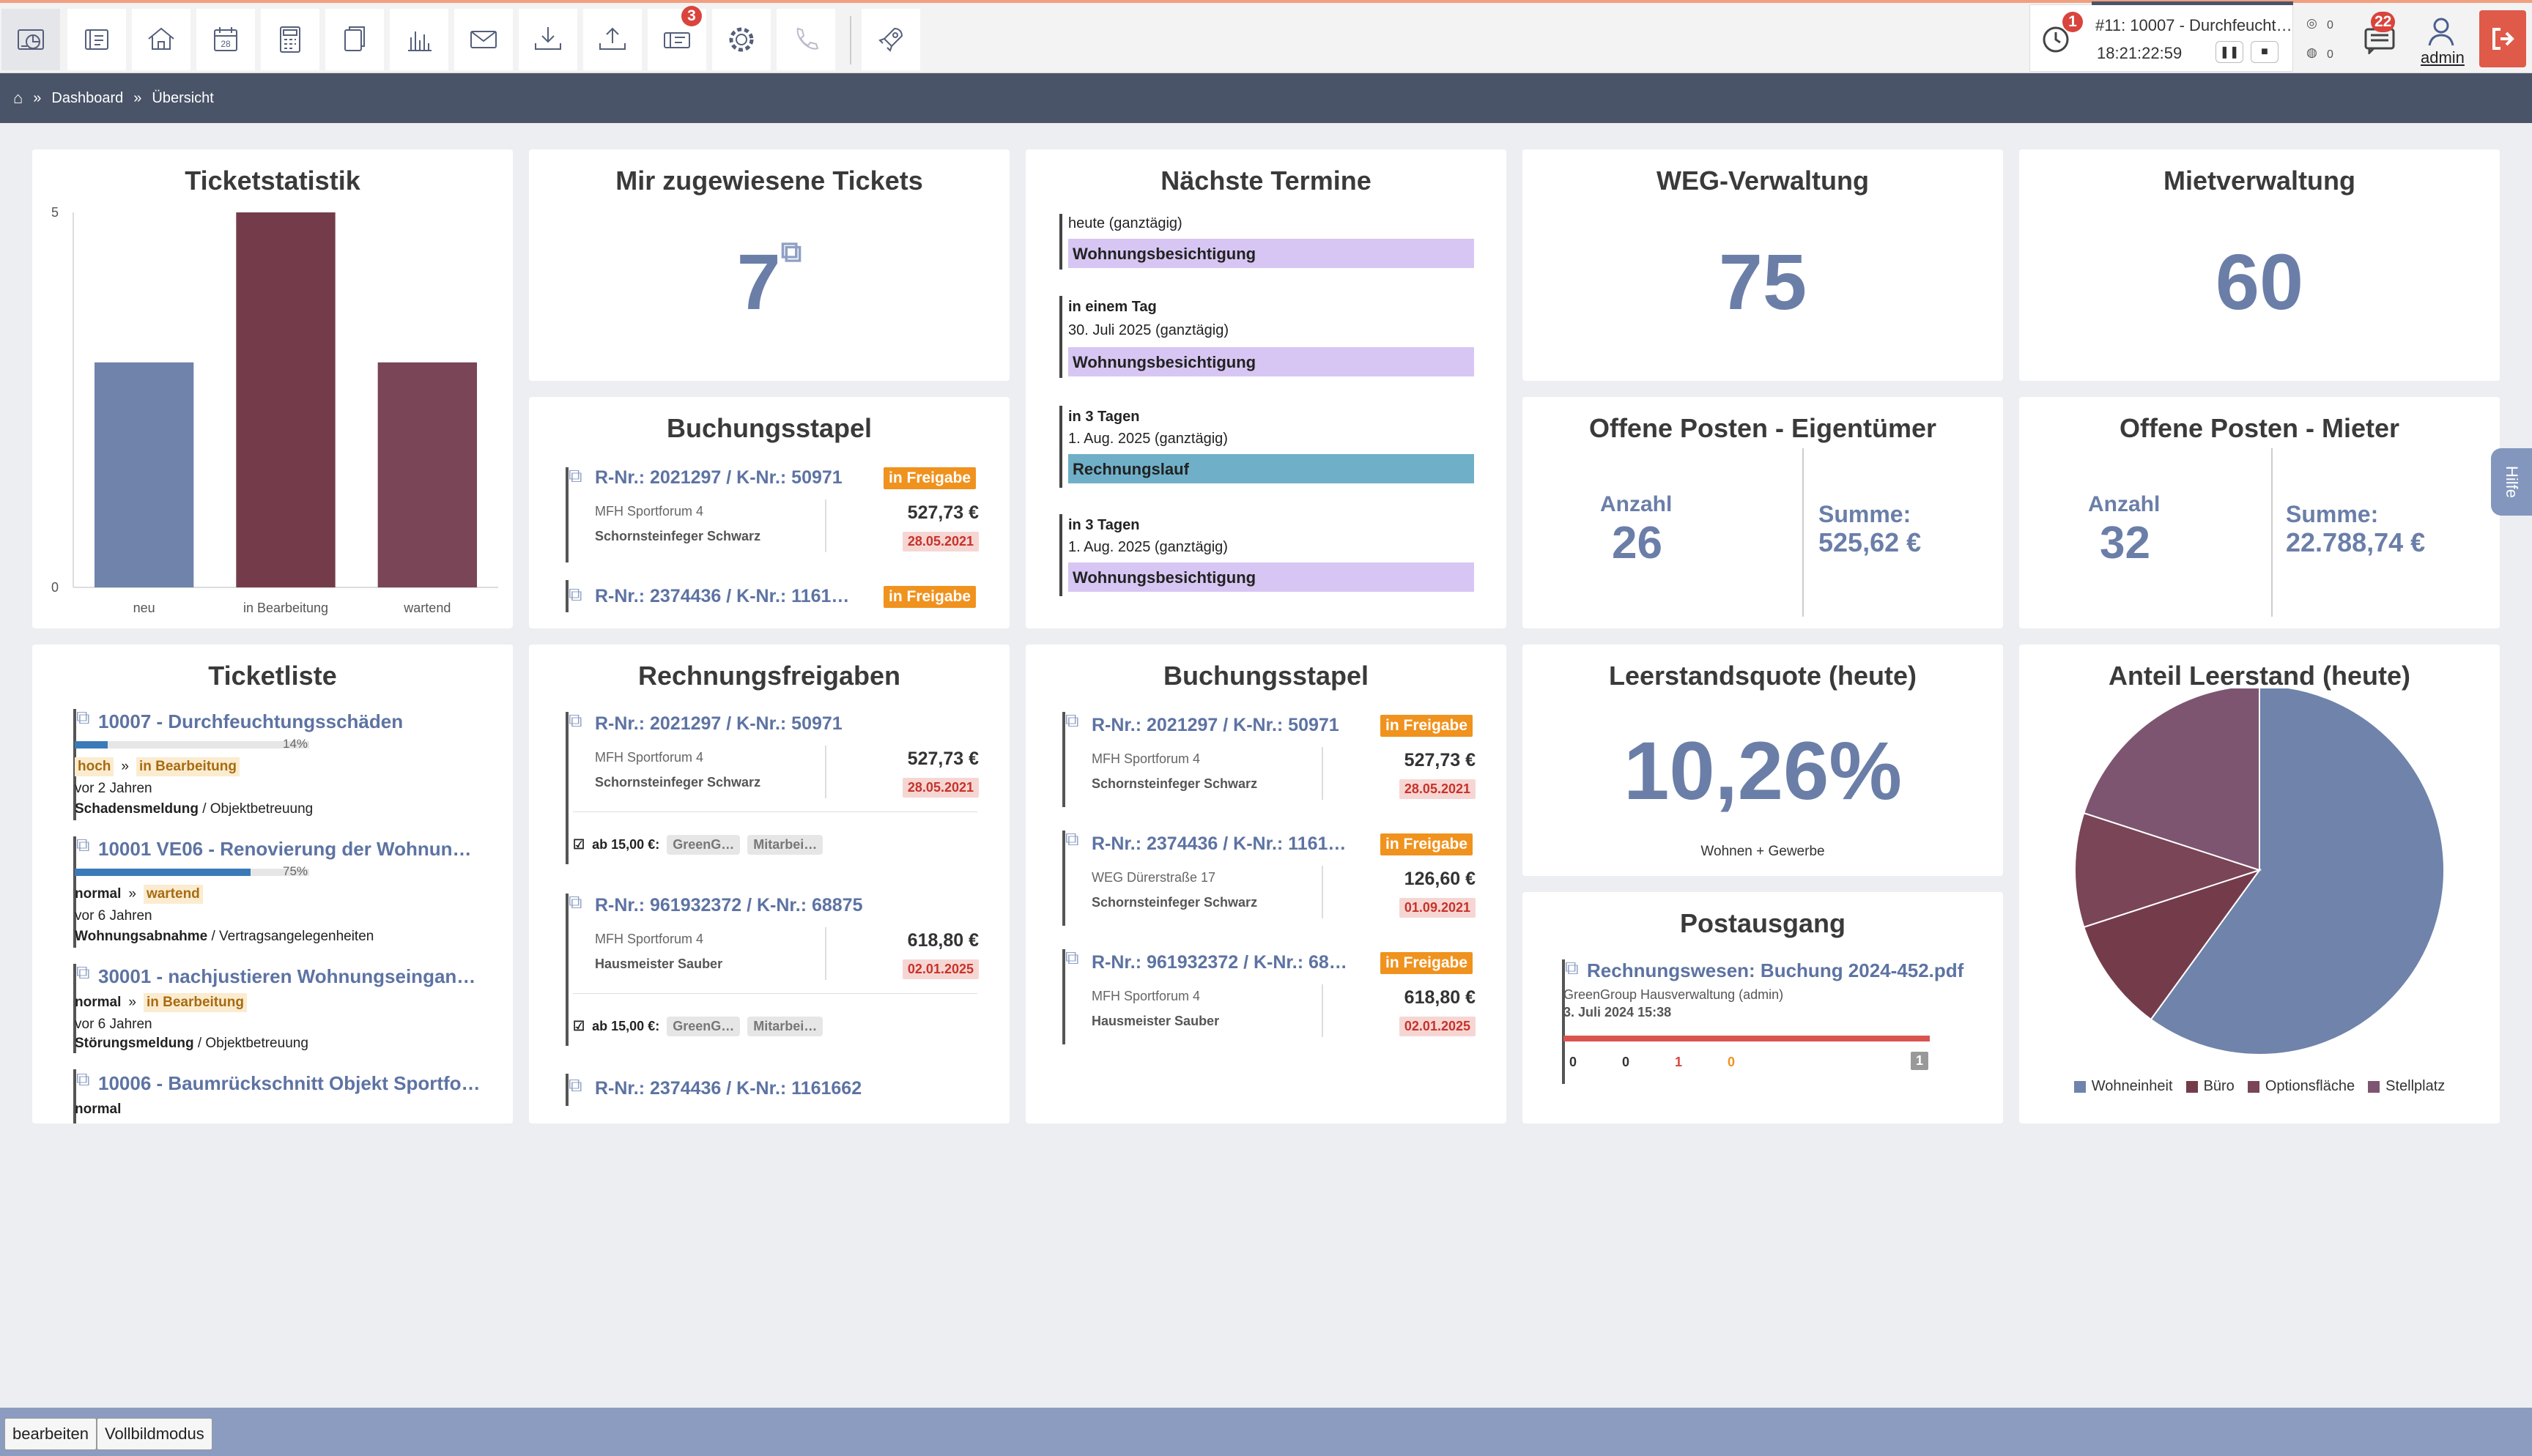  What do you see at coordinates (741, 39) in the screenshot?
I see `settings-button` at bounding box center [741, 39].